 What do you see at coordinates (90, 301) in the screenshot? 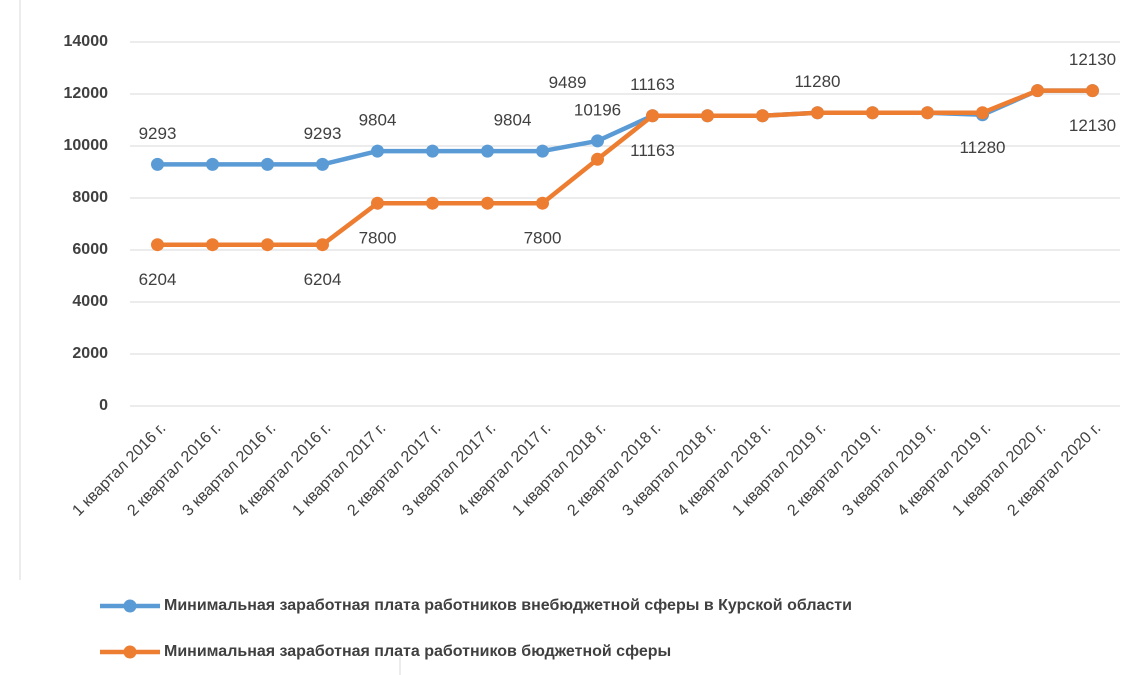
I see `y-tick-label: 4000` at bounding box center [90, 301].